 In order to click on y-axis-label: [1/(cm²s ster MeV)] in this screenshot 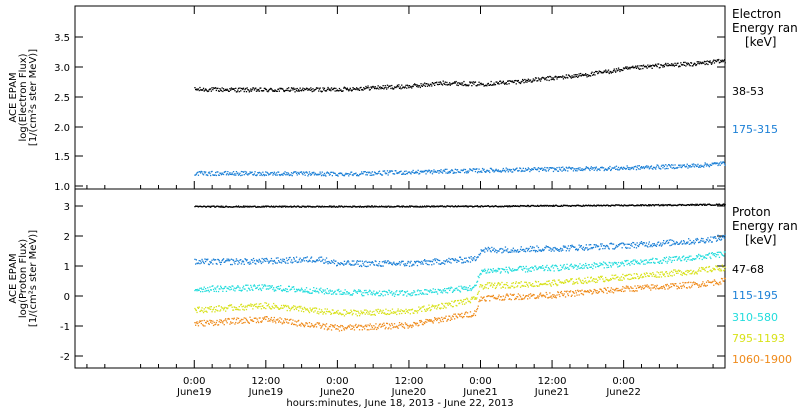, I will do `click(33, 97)`.